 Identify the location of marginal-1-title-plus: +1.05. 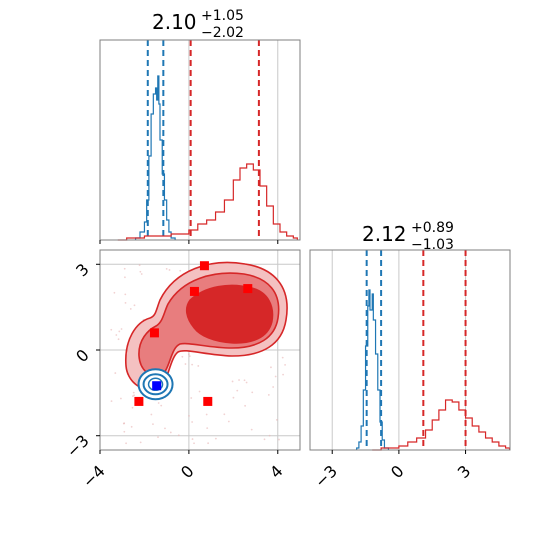
(222, 16).